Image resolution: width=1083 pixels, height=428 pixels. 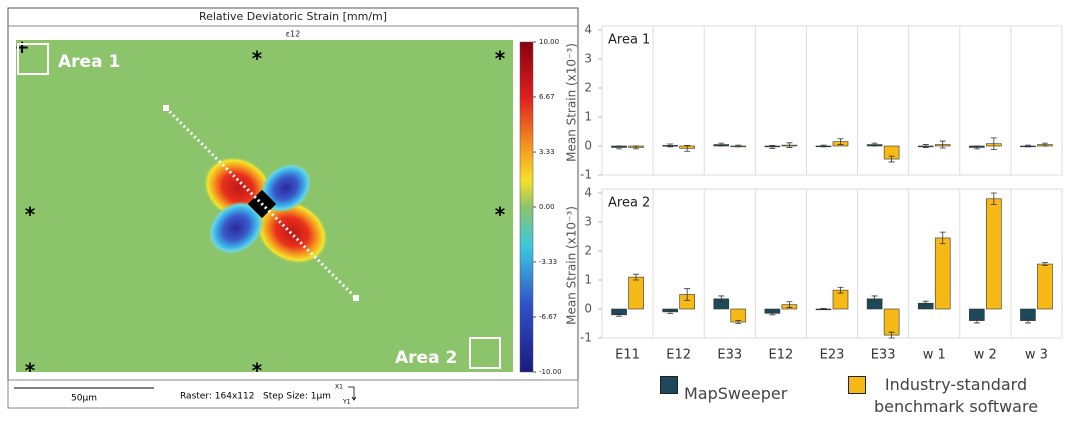 What do you see at coordinates (346, 402) in the screenshot?
I see `axis-y: Y1` at bounding box center [346, 402].